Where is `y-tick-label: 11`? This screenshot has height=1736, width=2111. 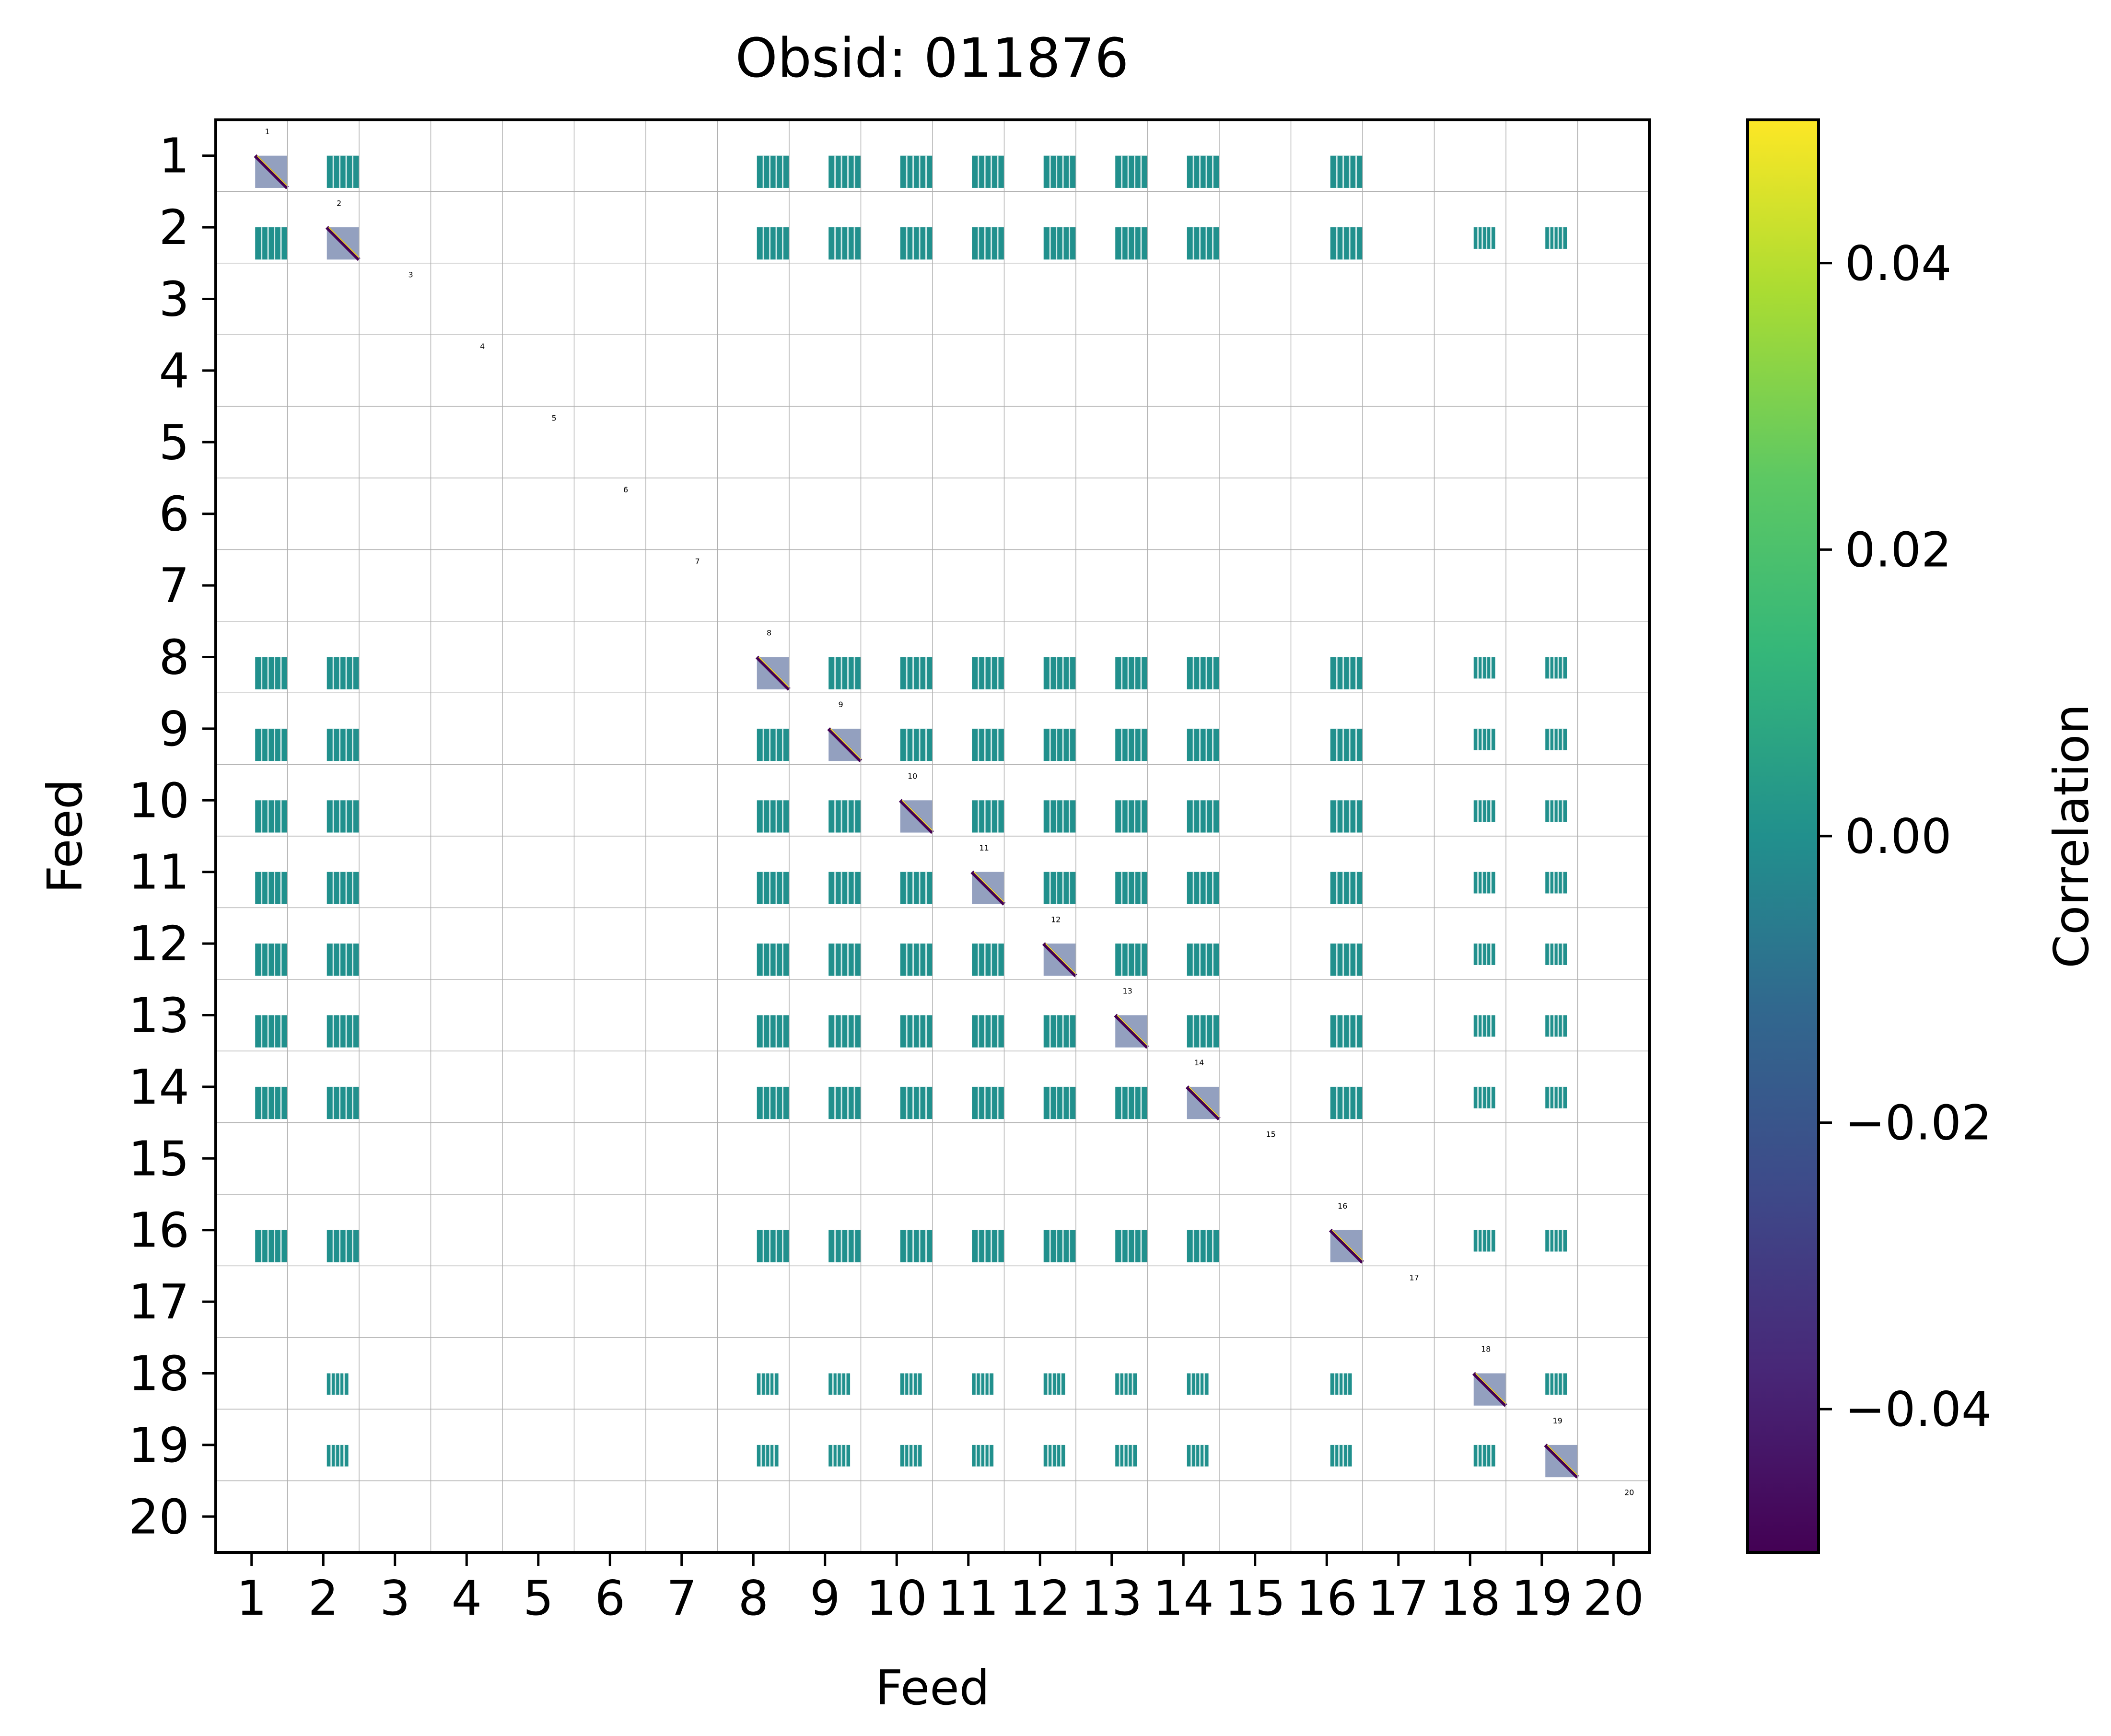 y-tick-label: 11 is located at coordinates (158, 872).